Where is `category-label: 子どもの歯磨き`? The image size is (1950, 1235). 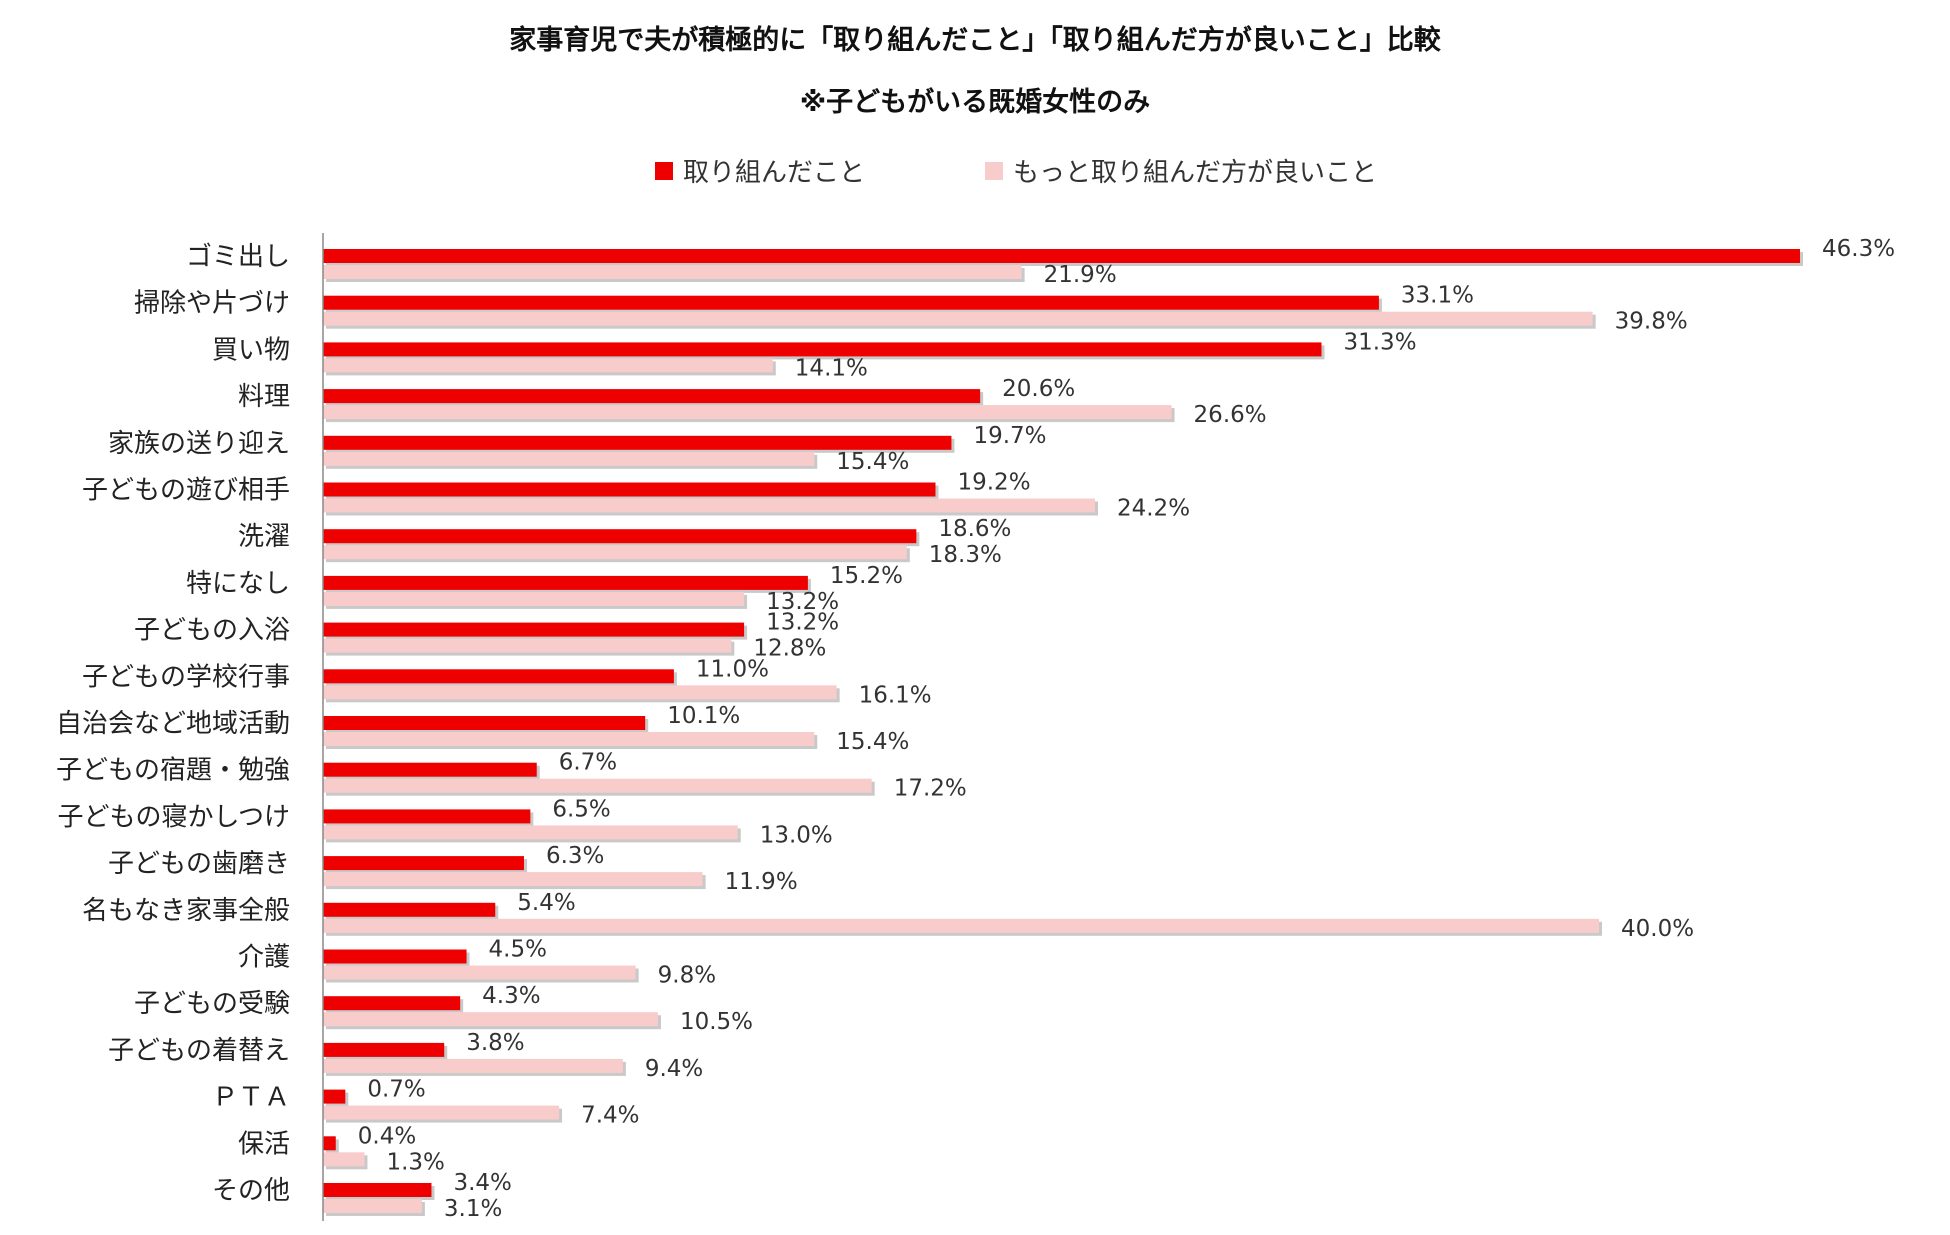
category-label: 子どもの歯磨き is located at coordinates (199, 864).